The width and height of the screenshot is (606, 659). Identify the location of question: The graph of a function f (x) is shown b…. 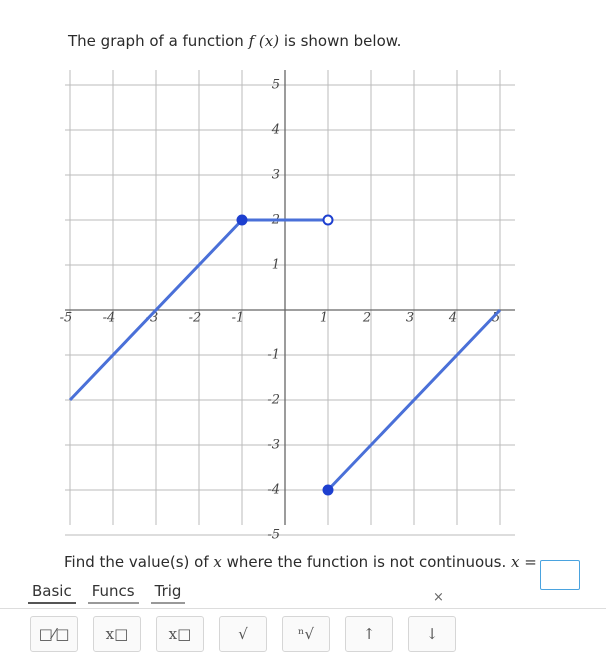
(234, 41).